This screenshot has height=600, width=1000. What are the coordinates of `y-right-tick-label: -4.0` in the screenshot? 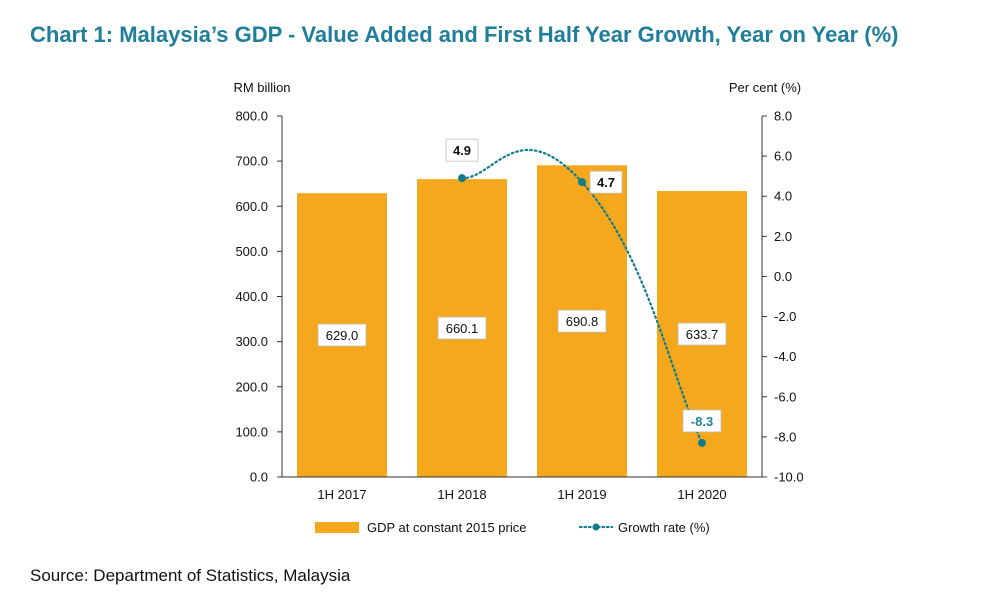 It's located at (785, 356).